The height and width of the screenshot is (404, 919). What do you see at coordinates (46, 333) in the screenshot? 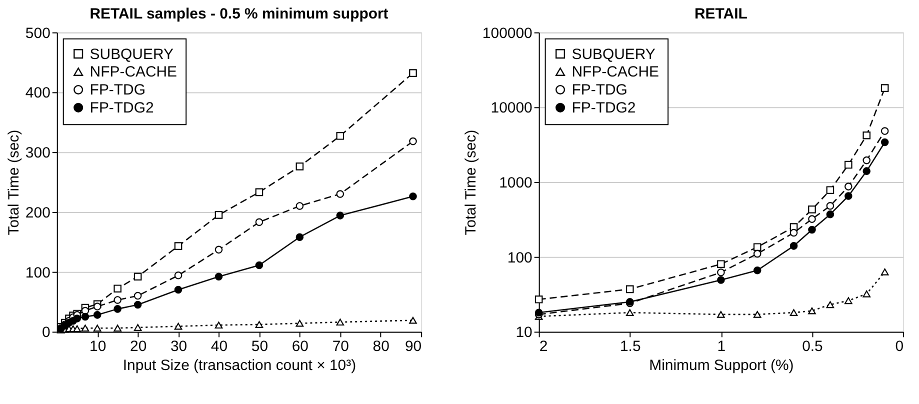
I see `y-tick-label: 0` at bounding box center [46, 333].